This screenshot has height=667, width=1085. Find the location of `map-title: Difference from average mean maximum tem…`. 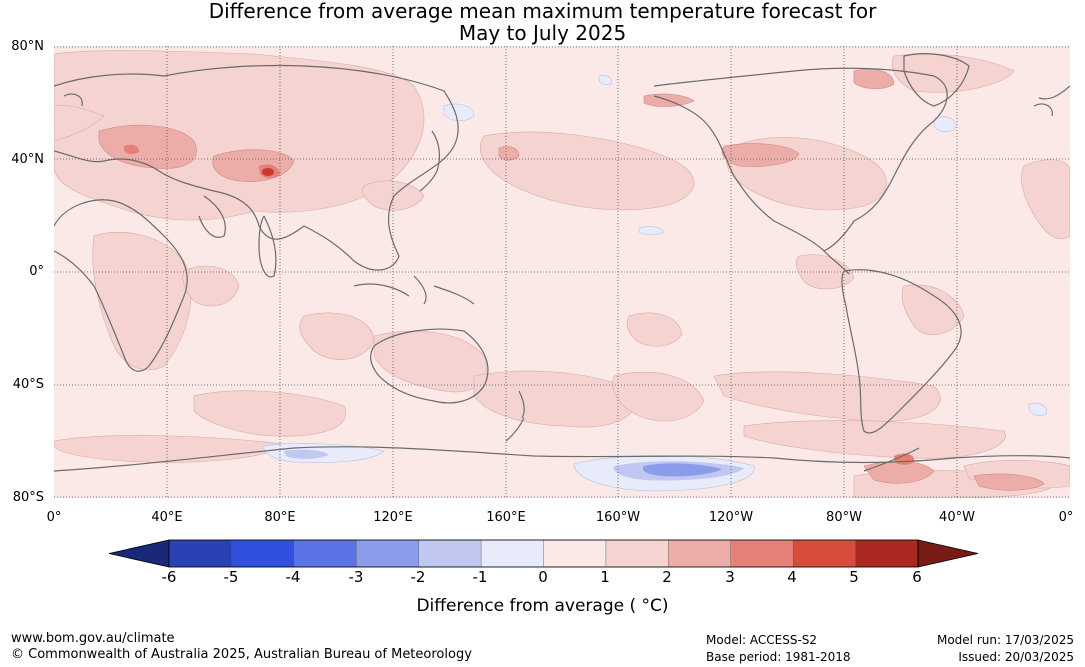

map-title: Difference from average mean maximum tem… is located at coordinates (542, 22).